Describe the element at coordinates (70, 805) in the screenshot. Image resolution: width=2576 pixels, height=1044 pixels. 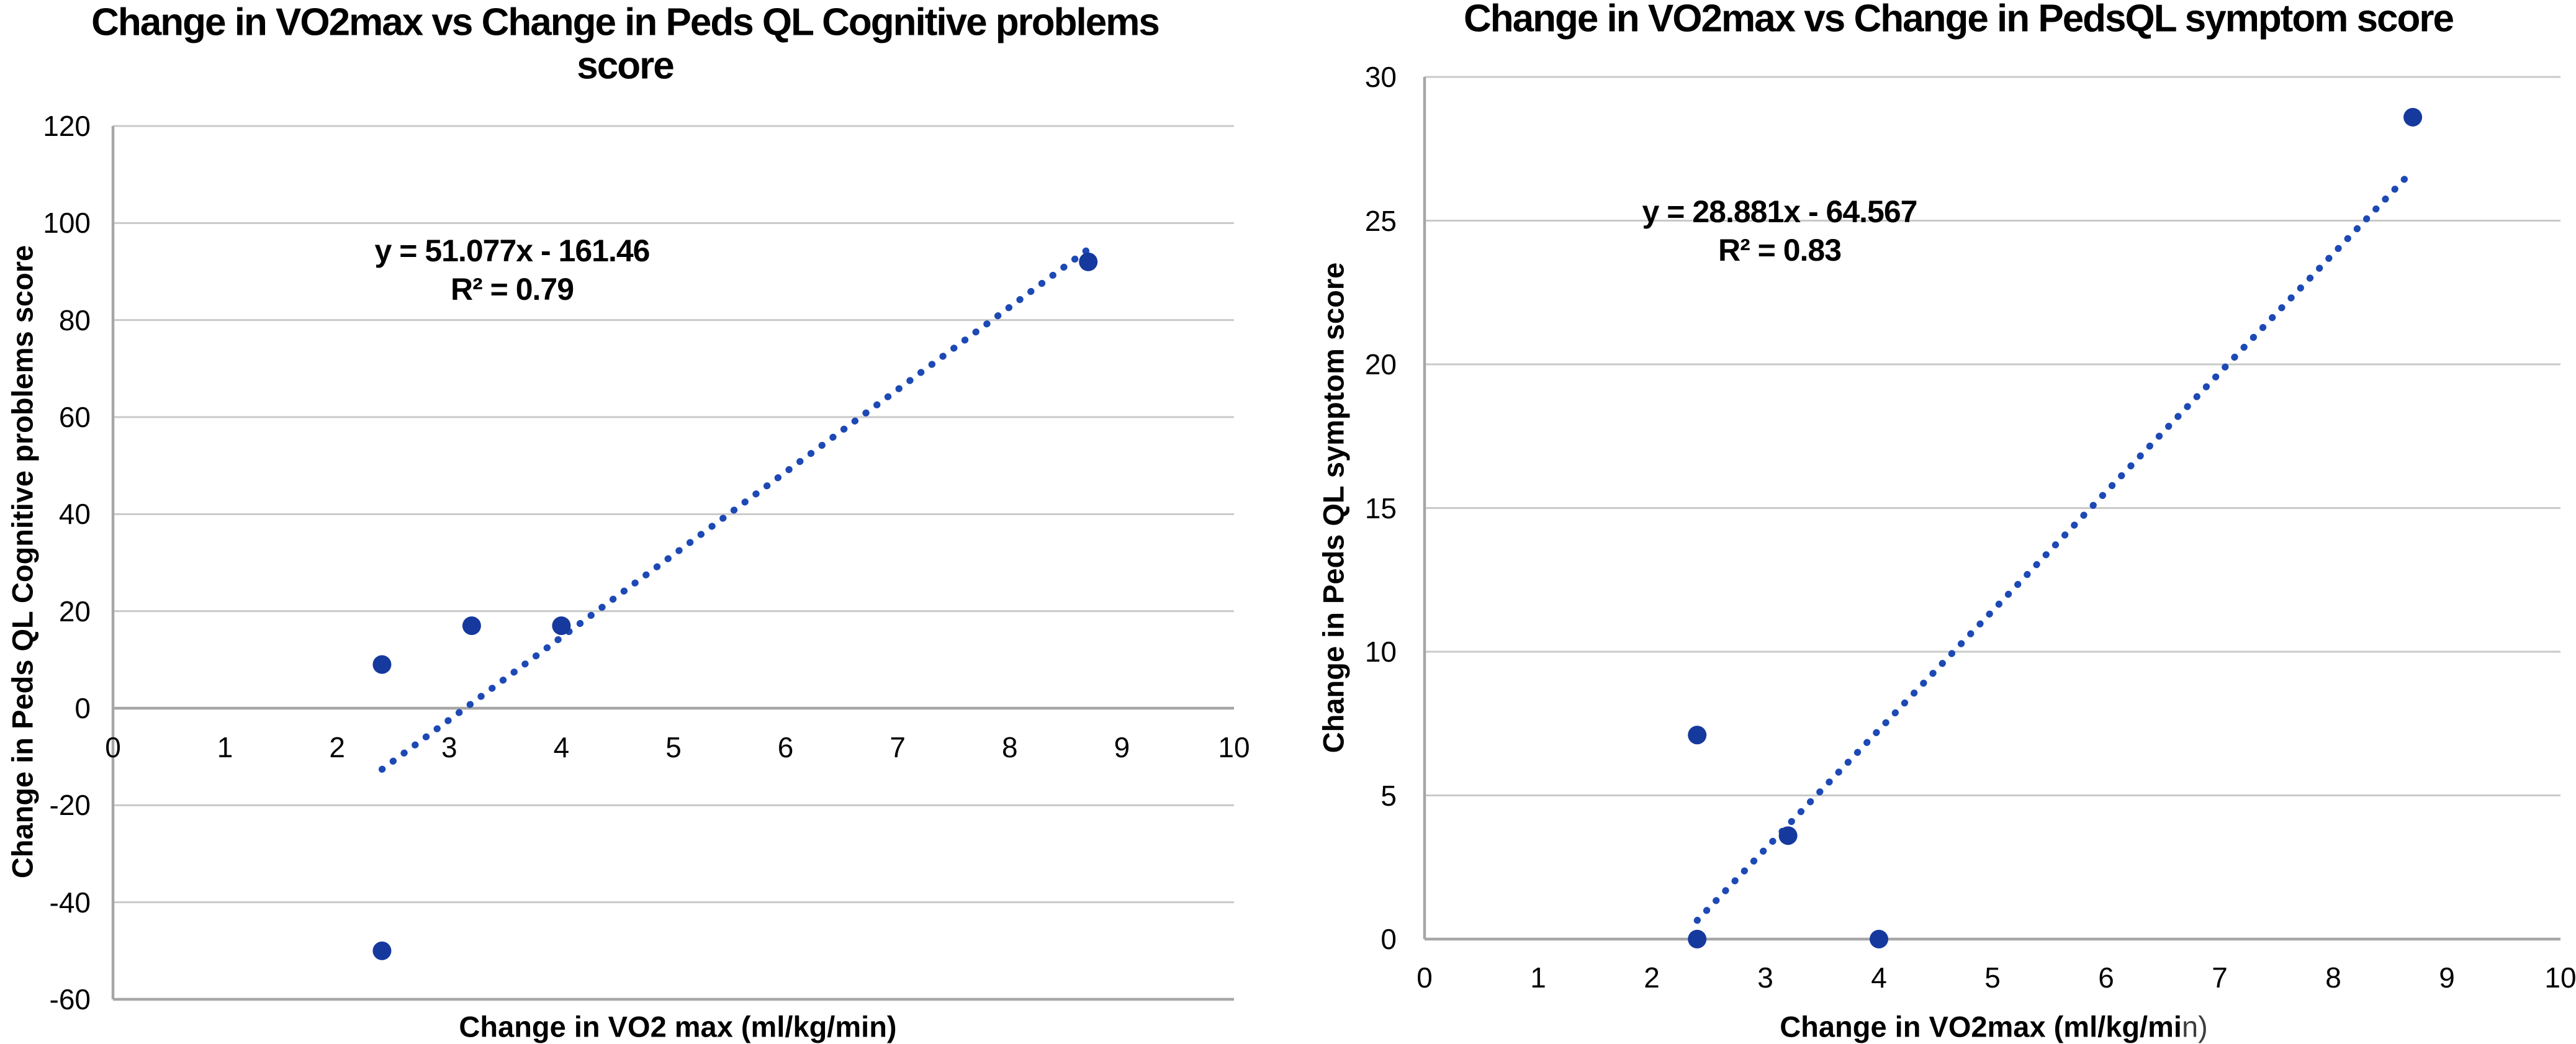
I see `y-tick-label: -20` at that location.